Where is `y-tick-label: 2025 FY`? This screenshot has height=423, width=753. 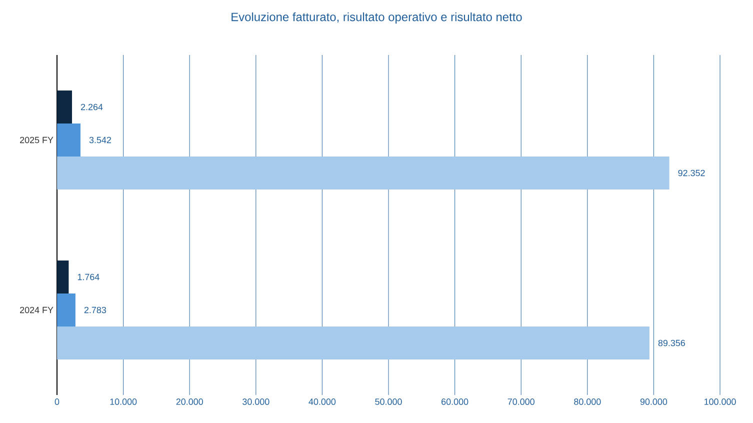 y-tick-label: 2025 FY is located at coordinates (37, 140).